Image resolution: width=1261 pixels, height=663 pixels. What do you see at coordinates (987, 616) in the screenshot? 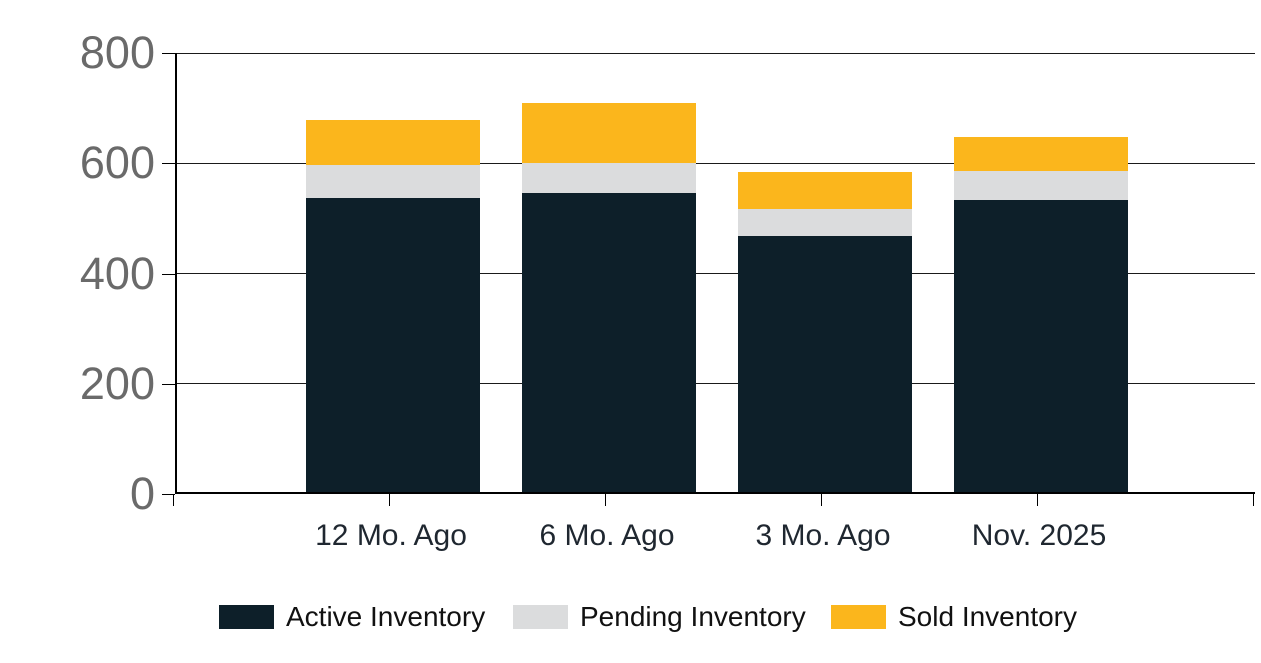
I see `legend-label: Sold Inventory` at bounding box center [987, 616].